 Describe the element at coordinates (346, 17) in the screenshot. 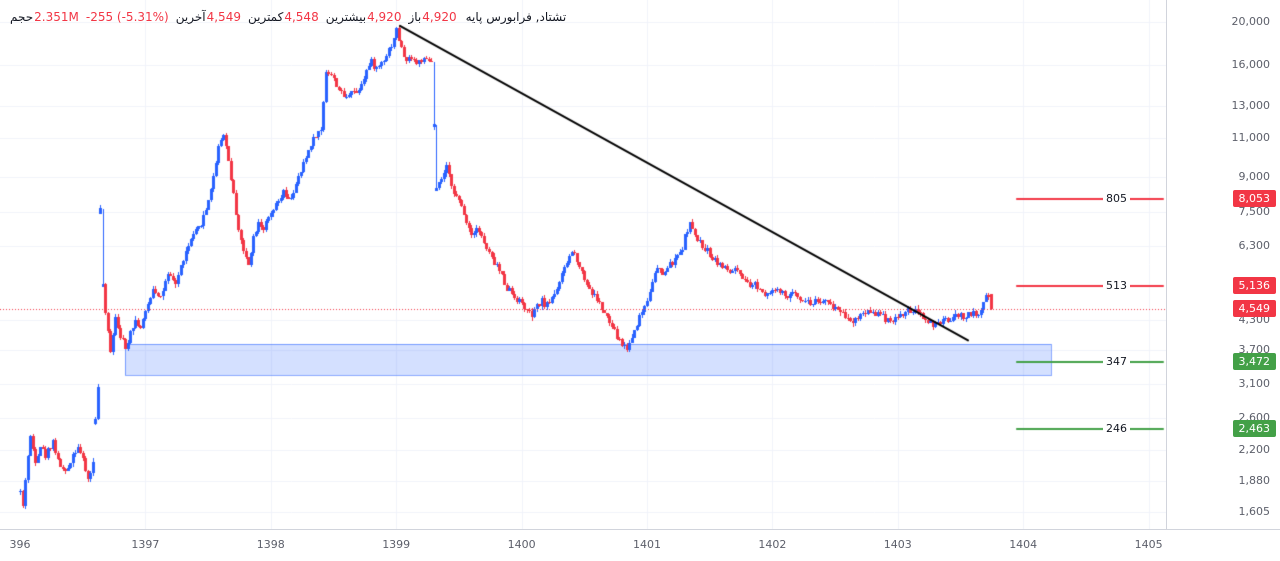

I see `legend-item-label: بیشترین` at that location.